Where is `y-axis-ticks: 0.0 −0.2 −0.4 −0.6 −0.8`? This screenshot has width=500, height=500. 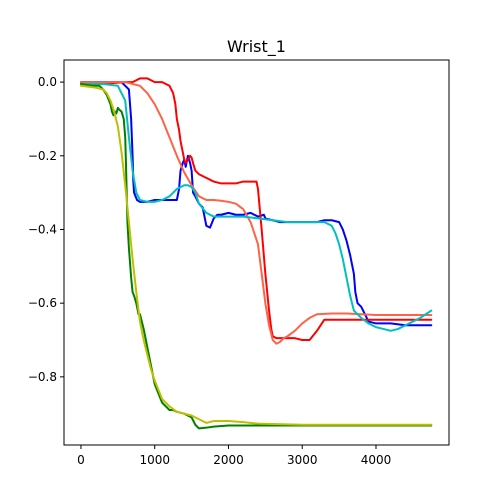
y-axis-ticks: 0.0 −0.2 −0.4 −0.6 −0.8 is located at coordinates (46, 229).